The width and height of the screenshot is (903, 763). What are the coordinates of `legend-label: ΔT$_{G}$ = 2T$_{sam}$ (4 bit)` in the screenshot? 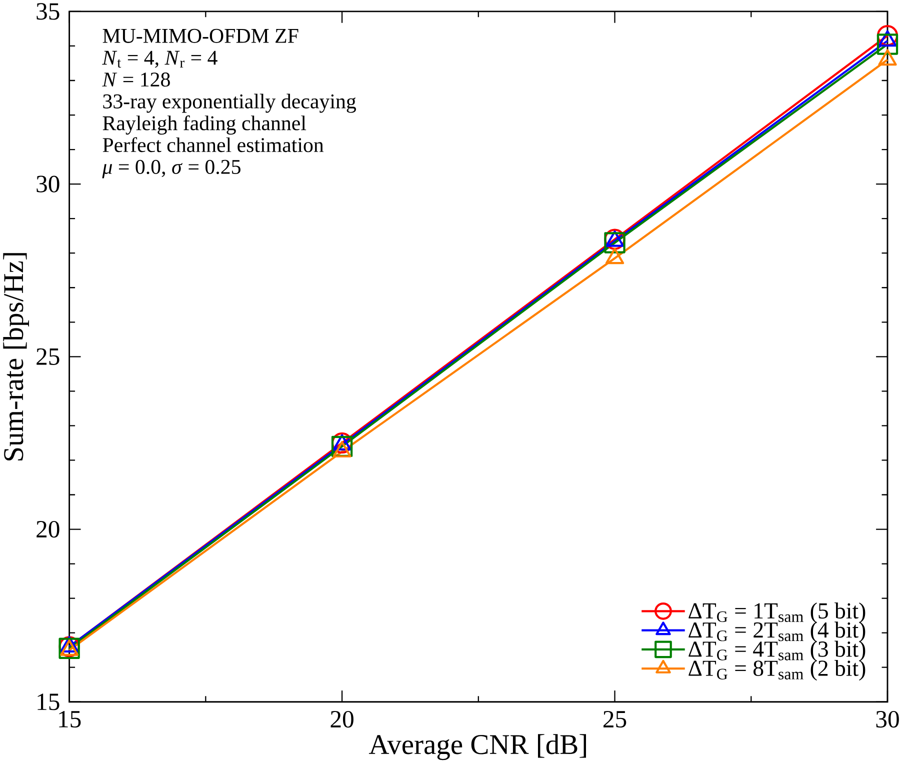 It's located at (777, 632).